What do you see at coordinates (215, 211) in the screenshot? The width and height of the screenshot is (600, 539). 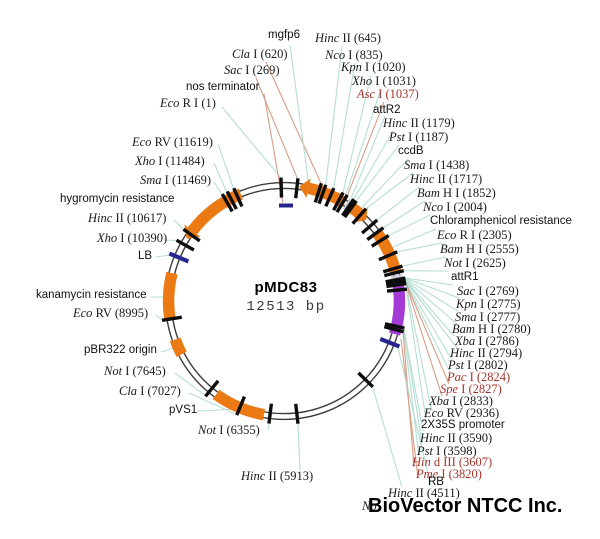 I see `hygromycin-resistance-arc` at bounding box center [215, 211].